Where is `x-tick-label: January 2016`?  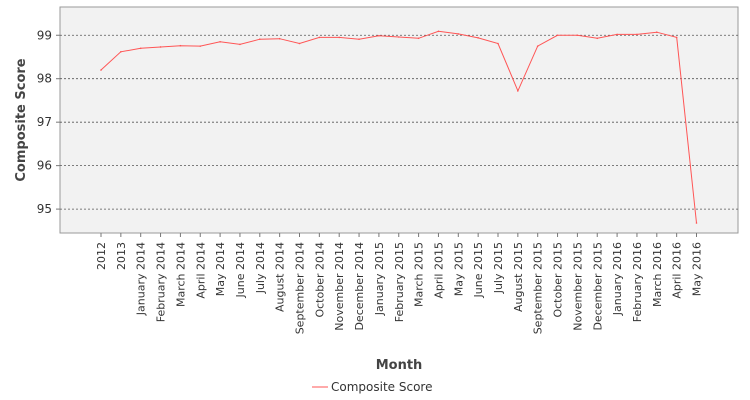
x-tick-label: January 2016 is located at coordinates (617, 279).